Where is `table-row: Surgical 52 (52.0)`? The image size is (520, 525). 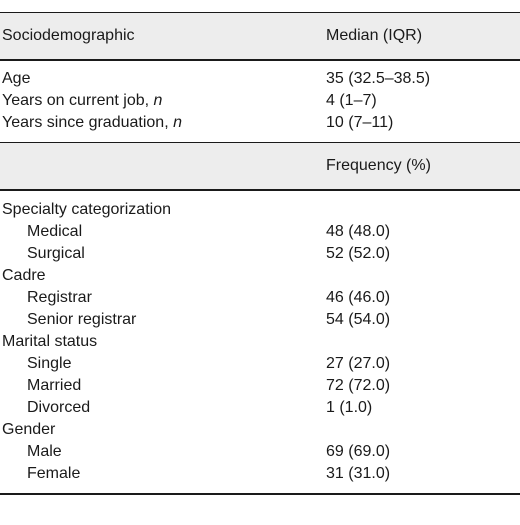 table-row: Surgical 52 (52.0) is located at coordinates (260, 254).